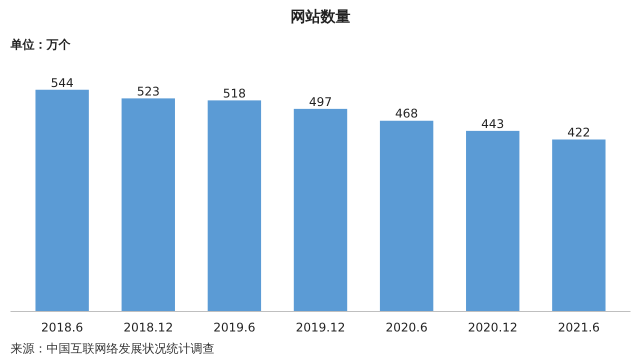 This screenshot has height=360, width=640. I want to click on data-label: 518, so click(234, 93).